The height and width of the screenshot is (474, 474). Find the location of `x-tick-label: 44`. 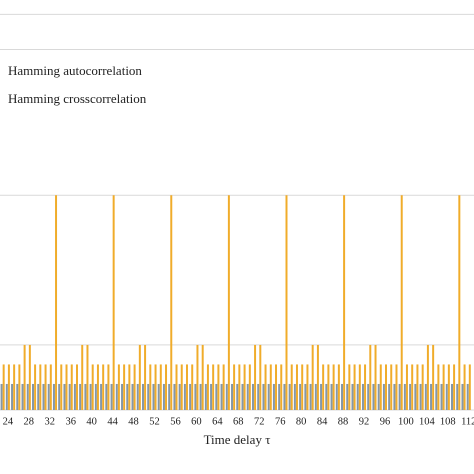

x-tick-label: 44 is located at coordinates (112, 421).